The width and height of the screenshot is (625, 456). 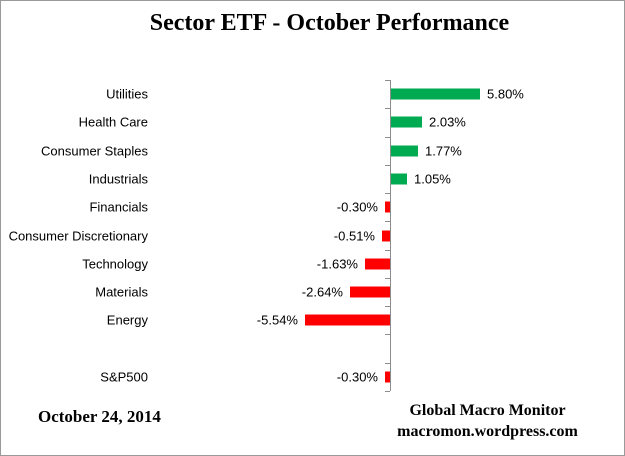 What do you see at coordinates (277, 320) in the screenshot?
I see `value-label: -5.54%` at bounding box center [277, 320].